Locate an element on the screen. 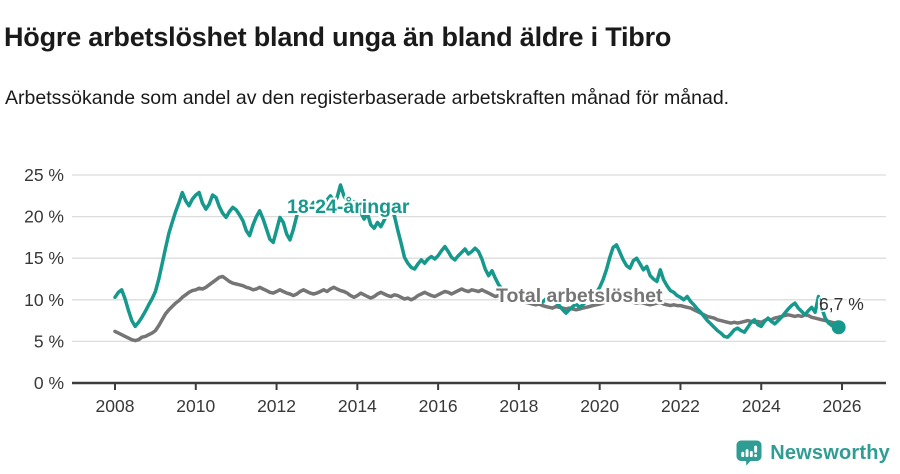 Image resolution: width=900 pixels, height=474 pixels. x-axis-label: 2014 is located at coordinates (357, 406).